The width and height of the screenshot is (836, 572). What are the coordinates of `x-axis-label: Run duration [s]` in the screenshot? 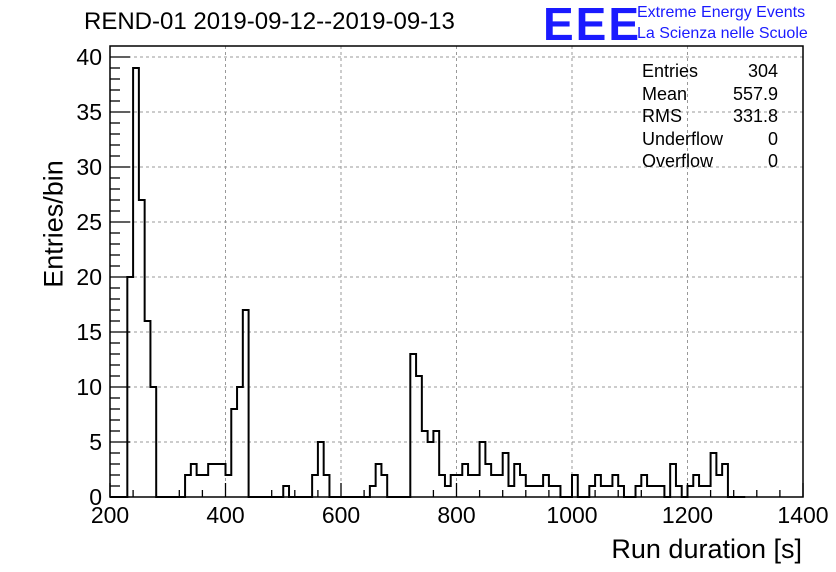 It's located at (706, 549).